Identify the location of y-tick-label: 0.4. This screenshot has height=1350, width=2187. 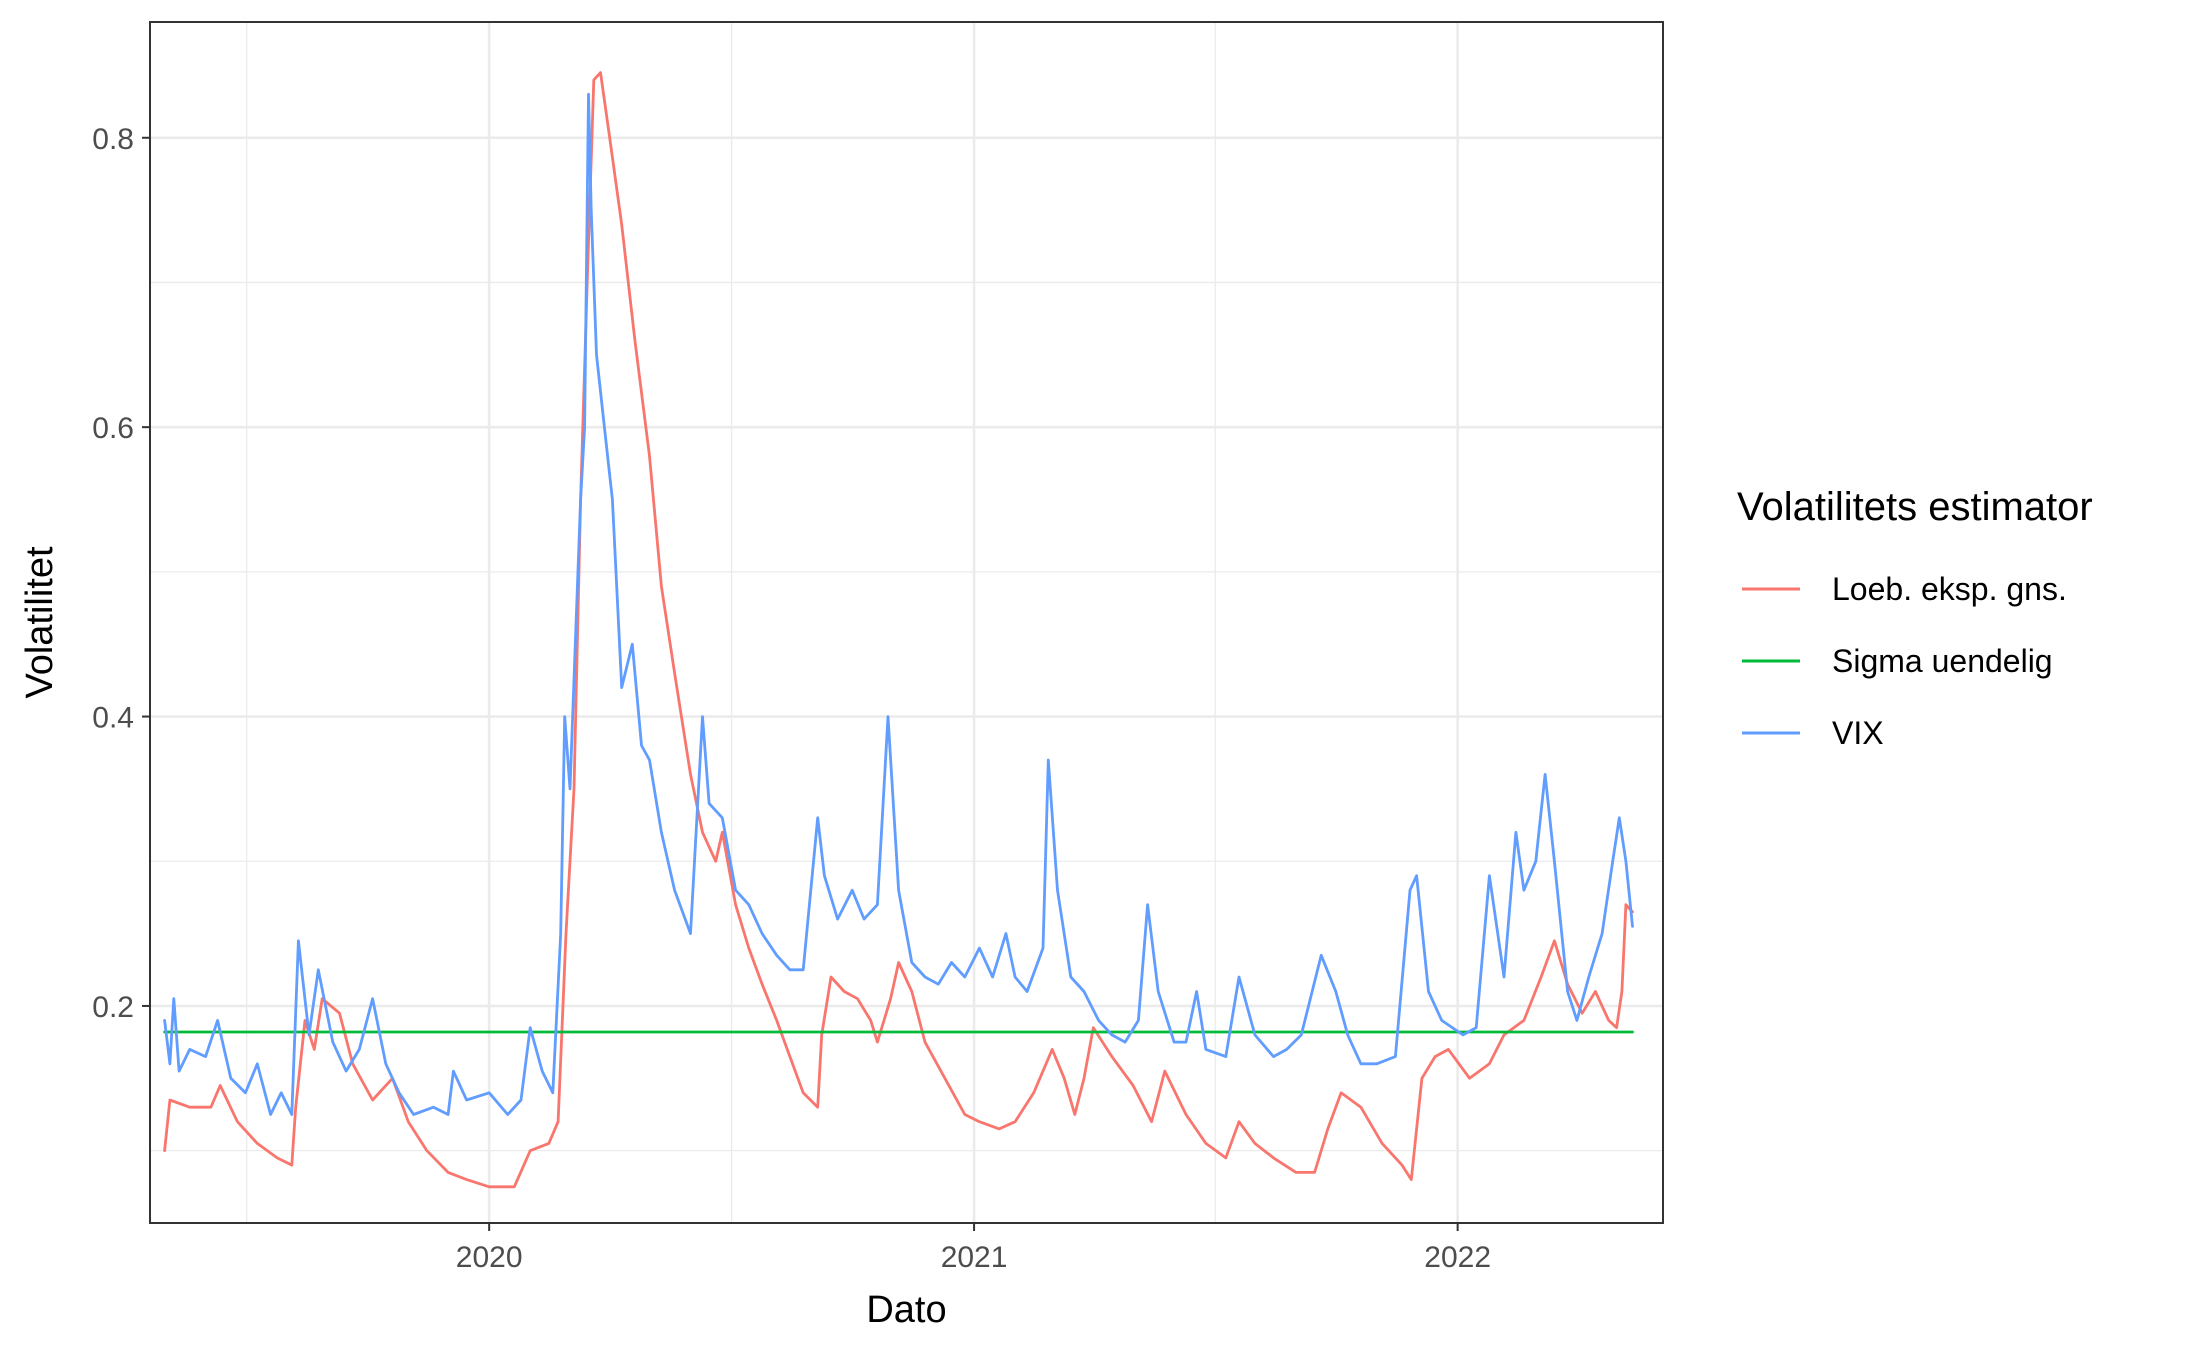
(113, 718).